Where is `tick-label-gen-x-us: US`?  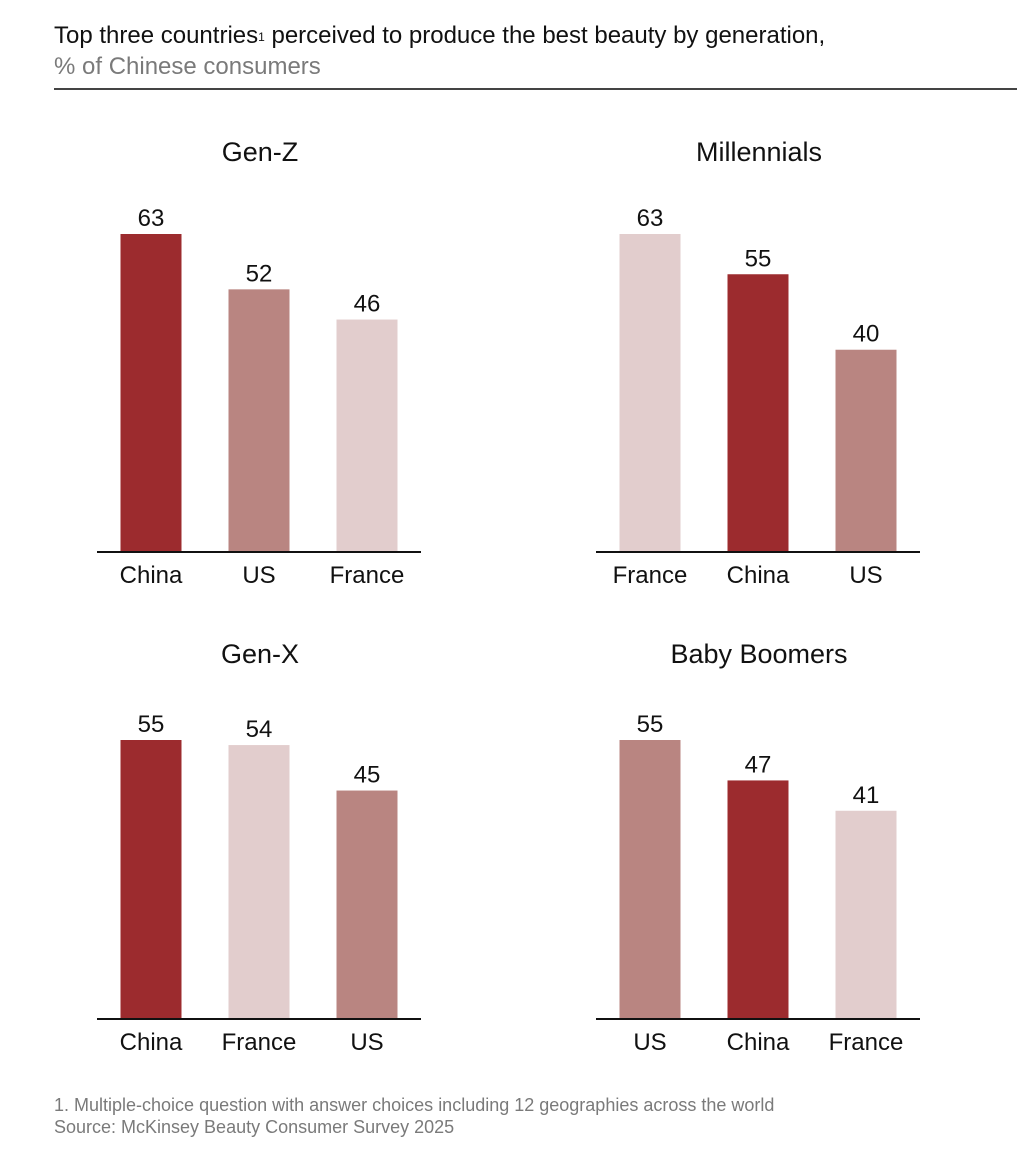 tick-label-gen-x-us: US is located at coordinates (366, 1042).